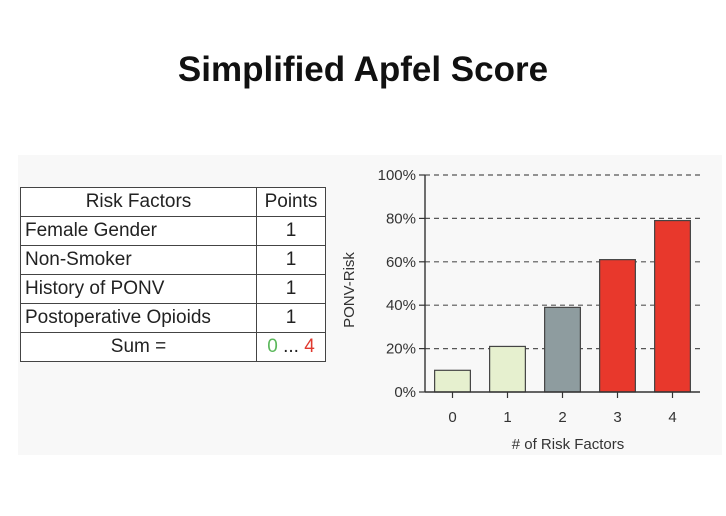 The image size is (726, 516). What do you see at coordinates (349, 290) in the screenshot?
I see `y-axis-label: PONV-Risk` at bounding box center [349, 290].